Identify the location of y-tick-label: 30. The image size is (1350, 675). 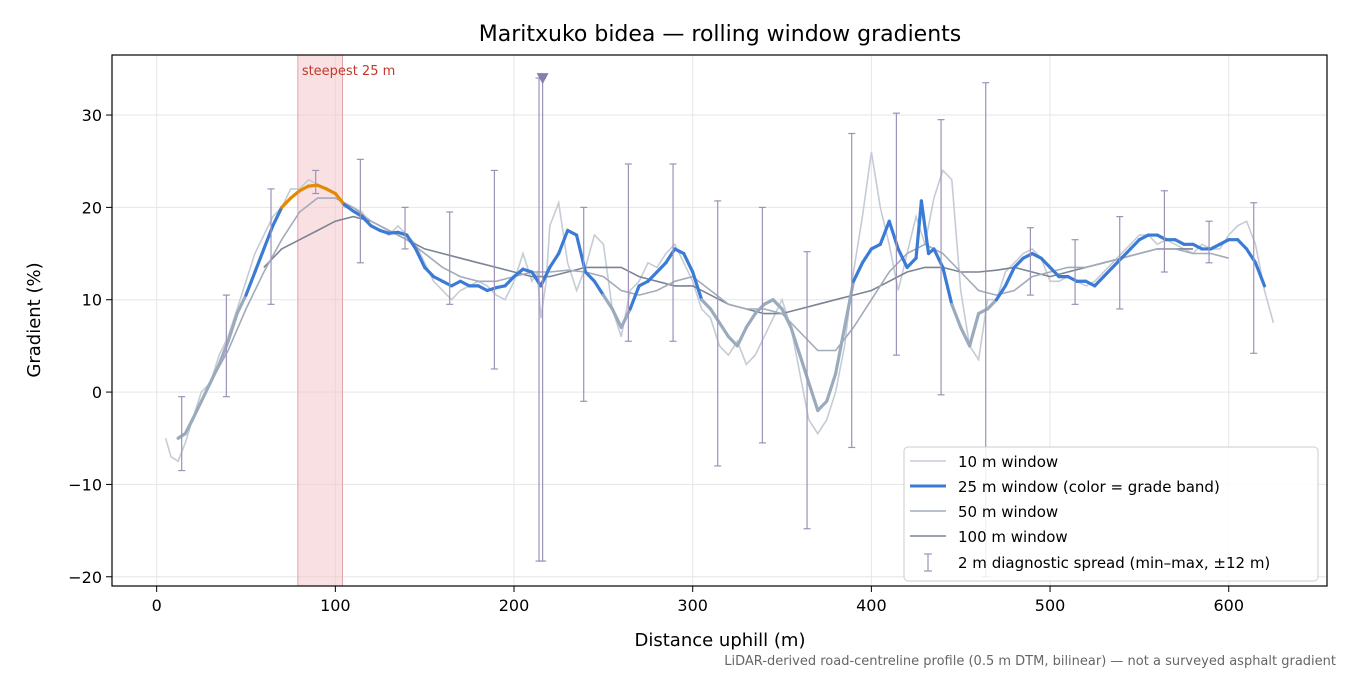
(92, 115).